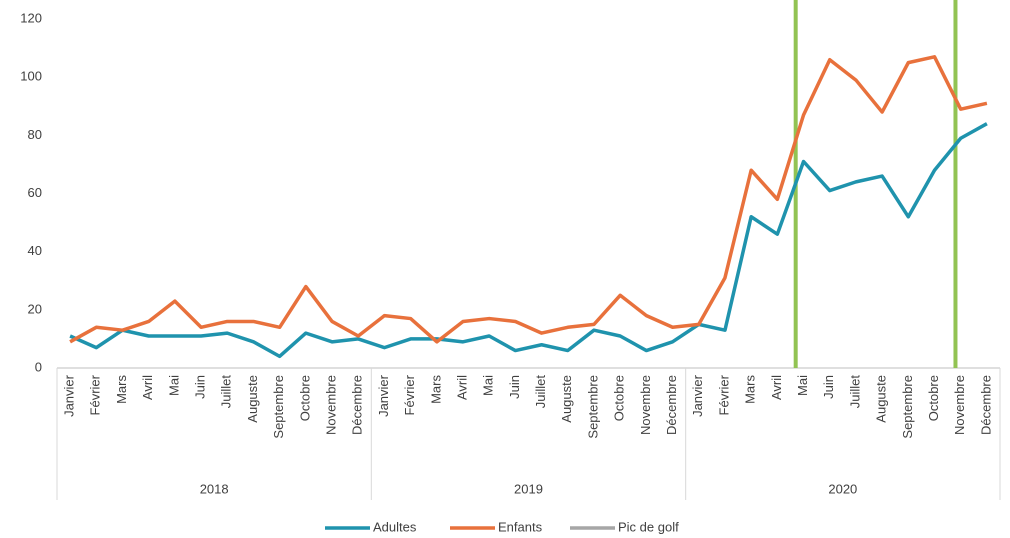 This screenshot has height=538, width=1010. I want to click on y-tick-label: 60, so click(35, 192).